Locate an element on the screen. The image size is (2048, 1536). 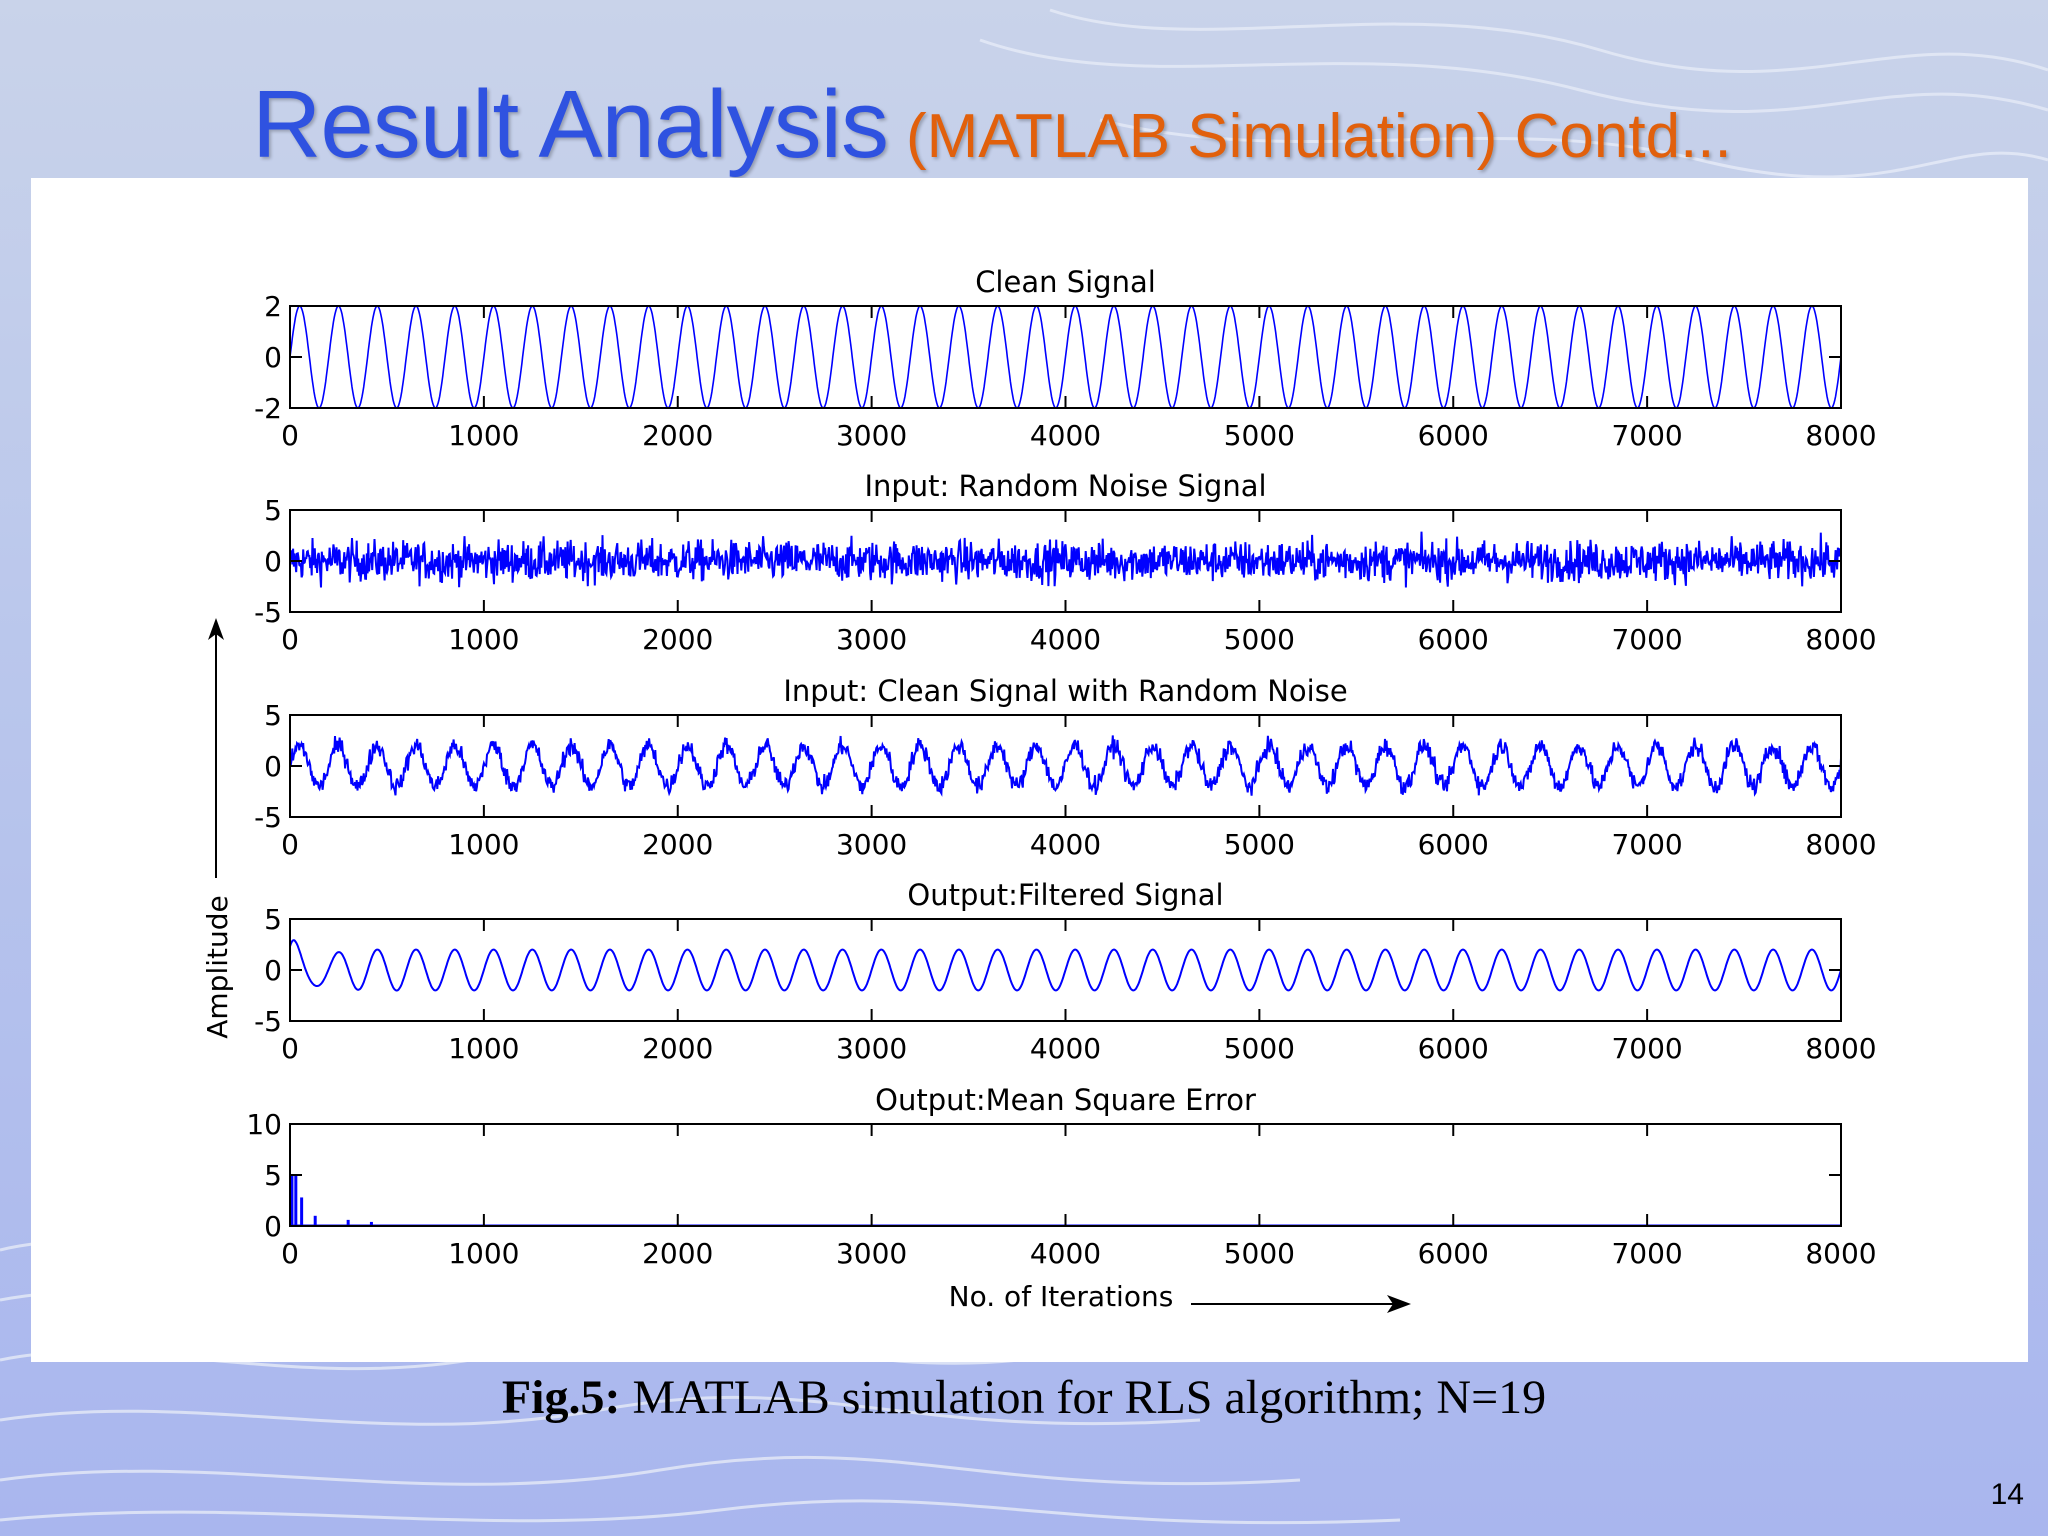
x-axis-arrow-head is located at coordinates (1399, 1304).